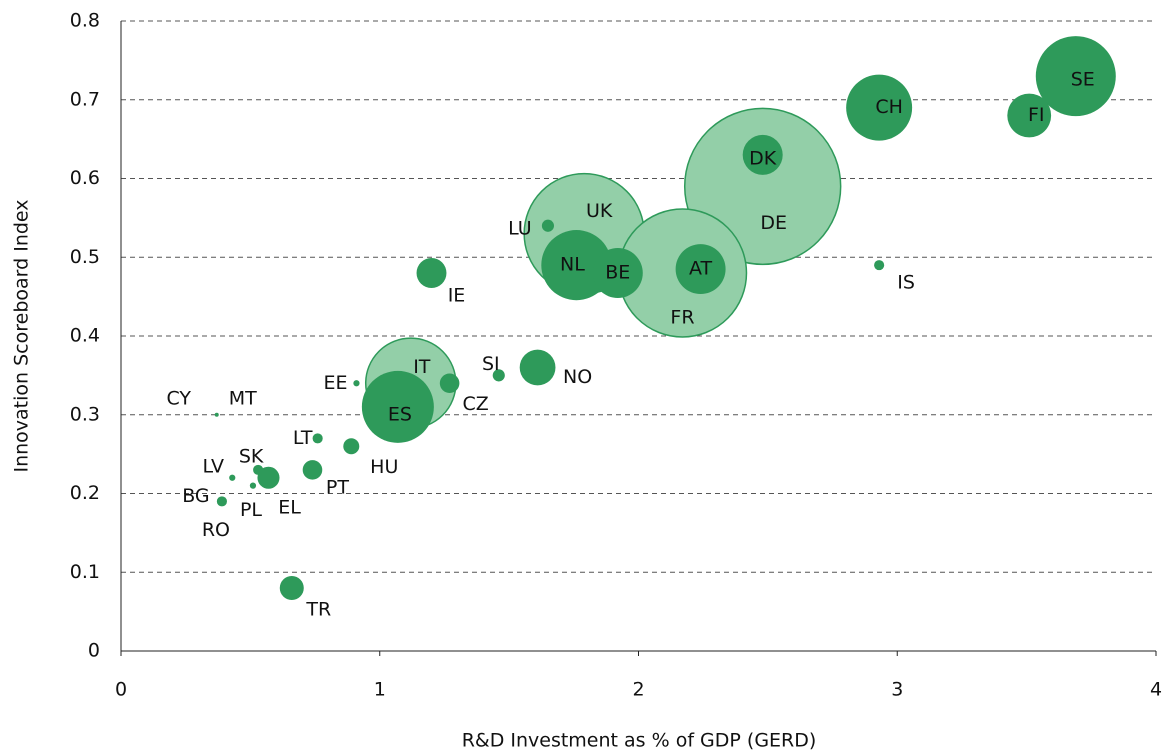 The image size is (1167, 753). I want to click on point-label: NO, so click(577, 377).